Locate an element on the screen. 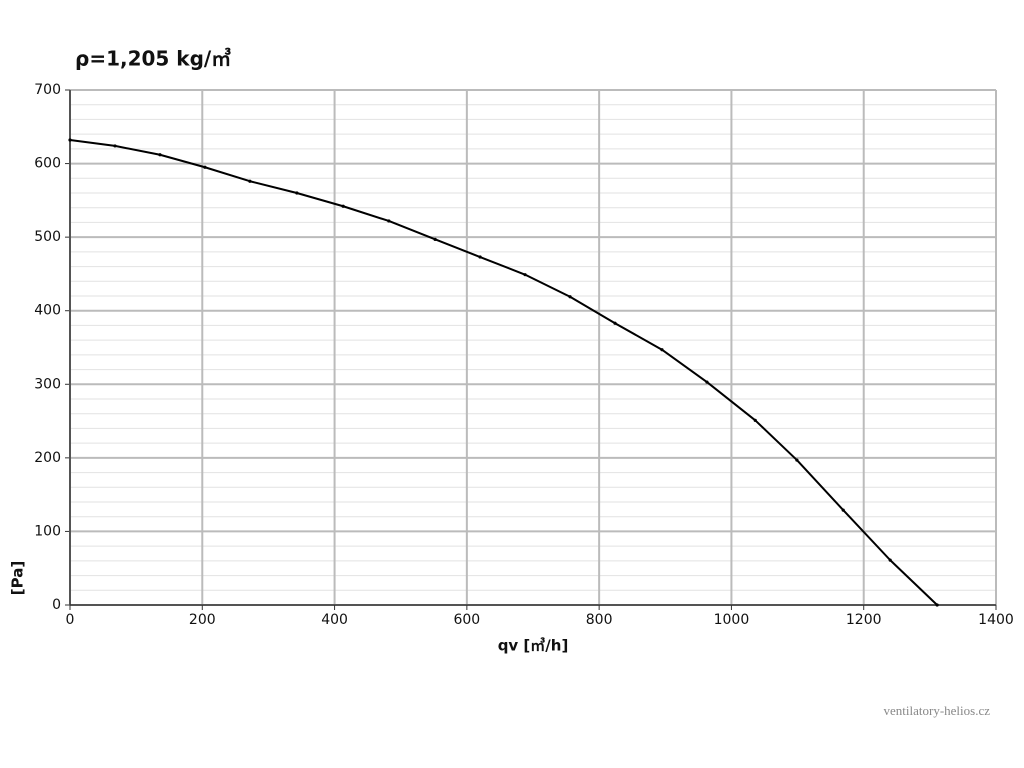  x-tick-label: 1200 is located at coordinates (864, 620).